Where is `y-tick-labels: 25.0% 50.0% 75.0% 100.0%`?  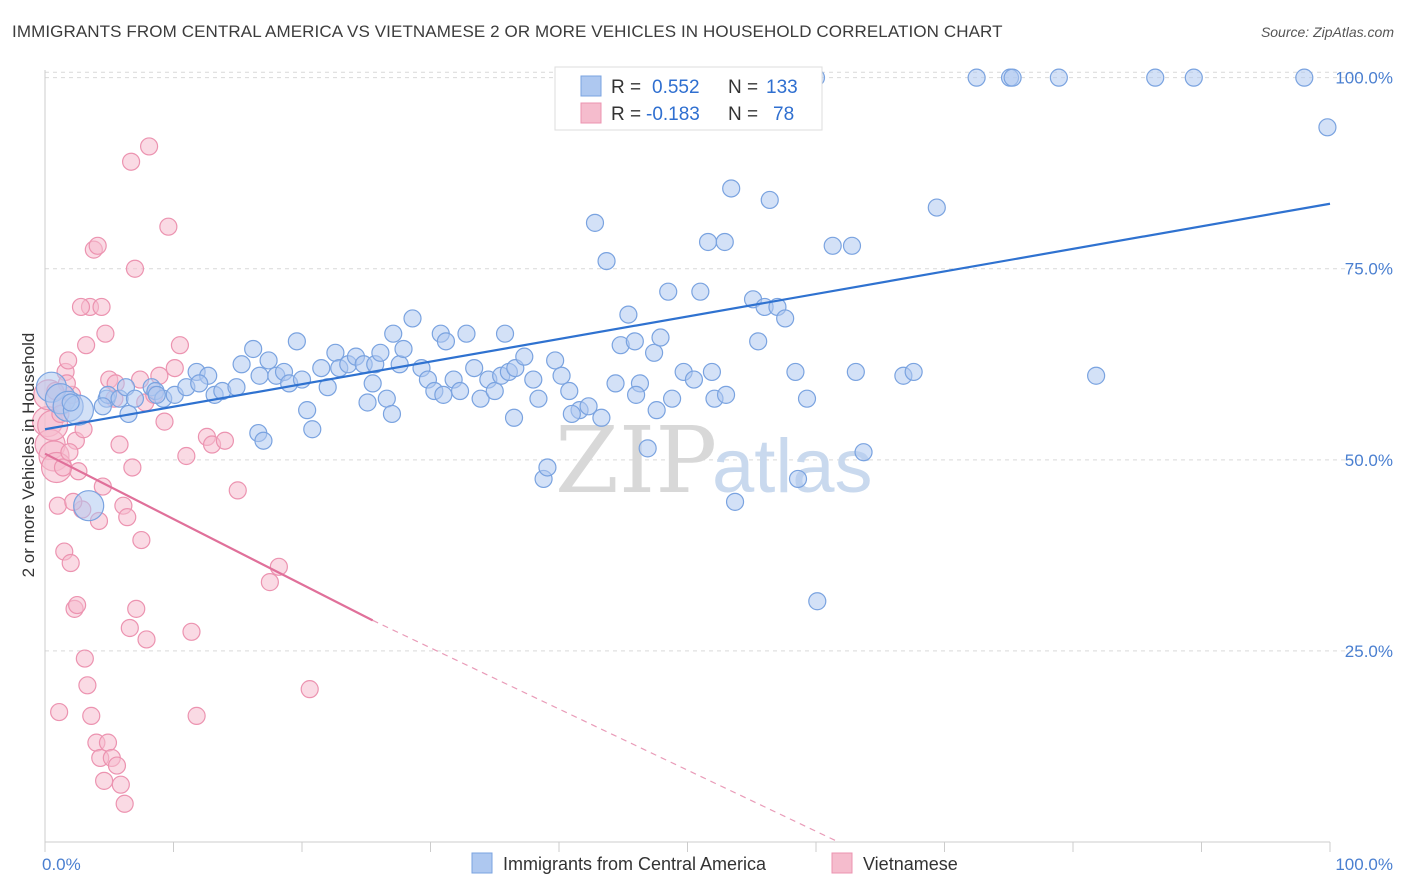
y-tick-labels: 25.0% 50.0% 75.0% 100.0% is located at coordinates (1364, 365).